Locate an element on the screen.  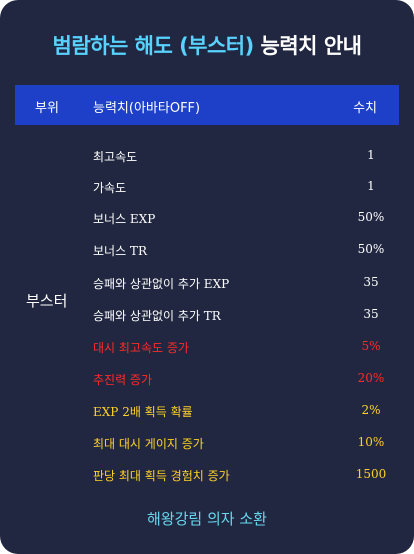
stat-name: 추진력 증가 is located at coordinates (123, 380).